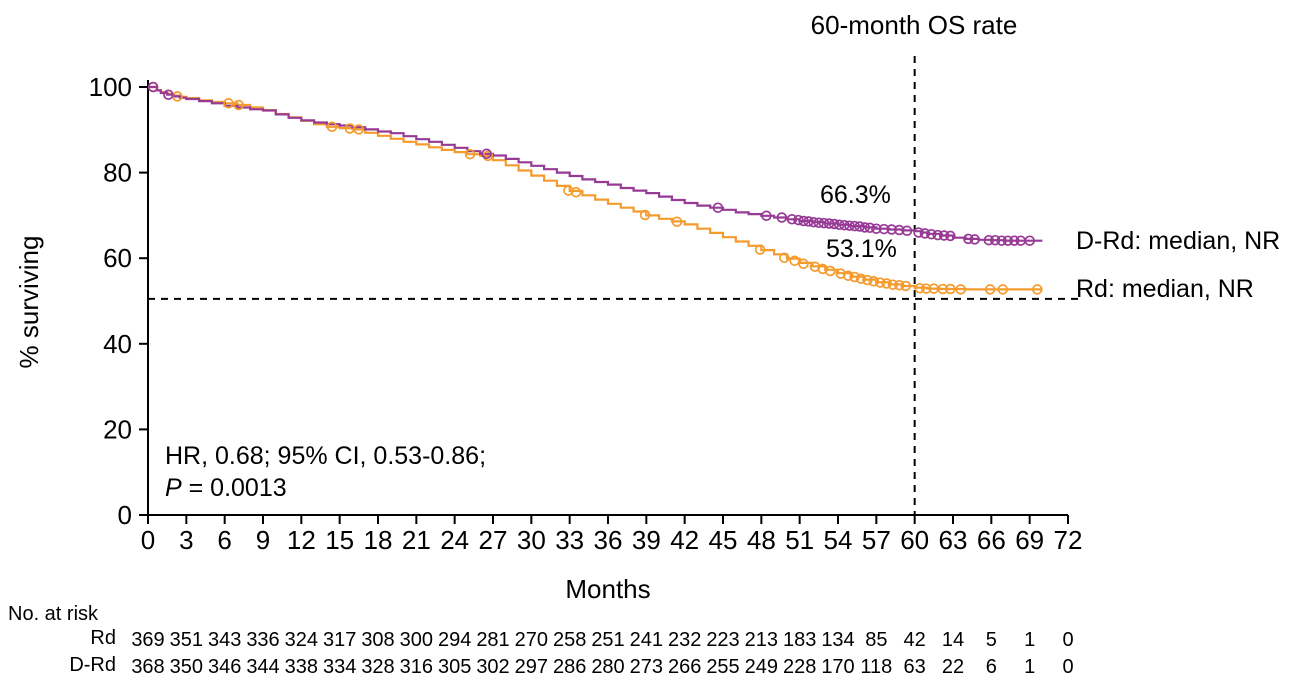 The width and height of the screenshot is (1302, 689). Describe the element at coordinates (492, 667) in the screenshot. I see `at-risk-value-drd: 302` at that location.